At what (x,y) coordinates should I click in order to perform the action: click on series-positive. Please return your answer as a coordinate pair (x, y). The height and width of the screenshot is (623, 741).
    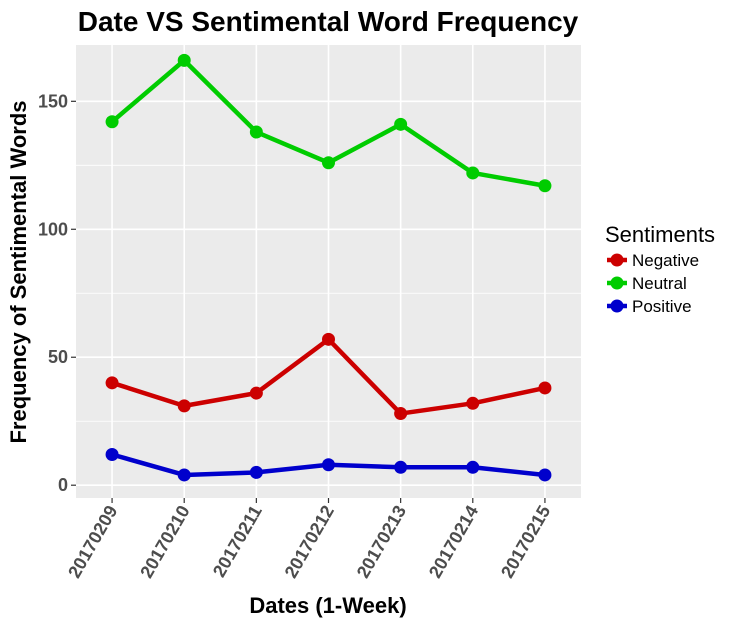
    Looking at the image, I should click on (328, 464).